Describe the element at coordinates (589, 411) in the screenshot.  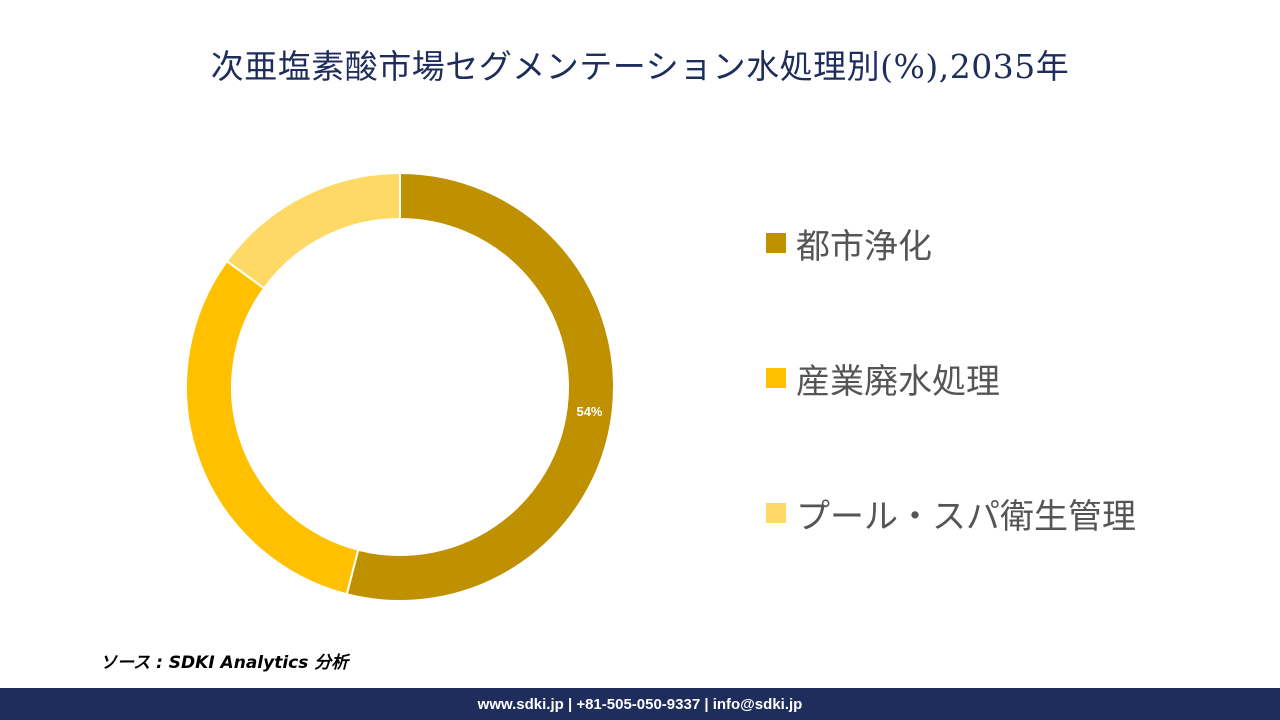
I see `donut-data-label-1: 54%` at that location.